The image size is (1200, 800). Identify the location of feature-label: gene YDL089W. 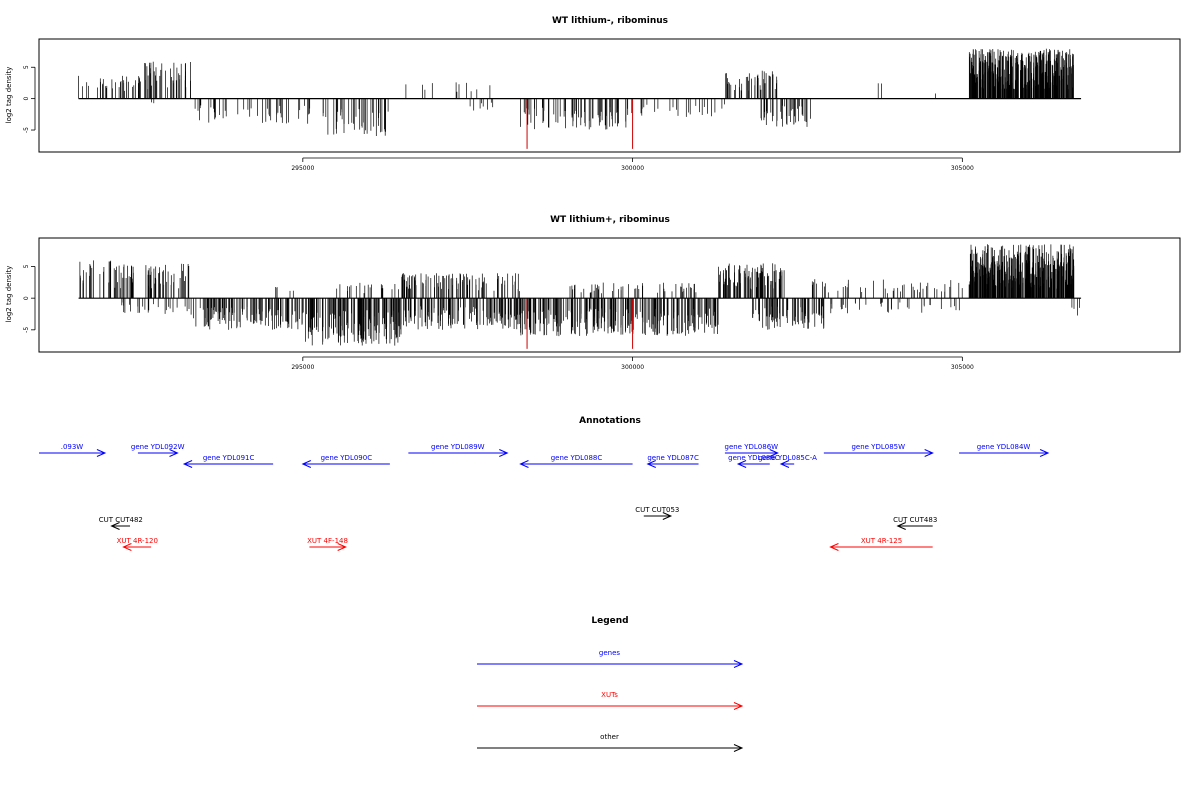
(458, 447).